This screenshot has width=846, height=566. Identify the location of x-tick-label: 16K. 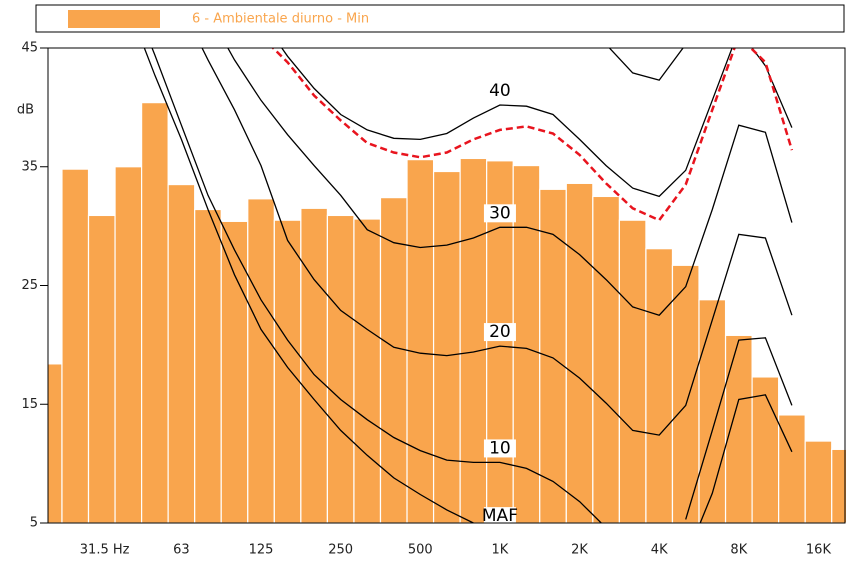
(819, 550).